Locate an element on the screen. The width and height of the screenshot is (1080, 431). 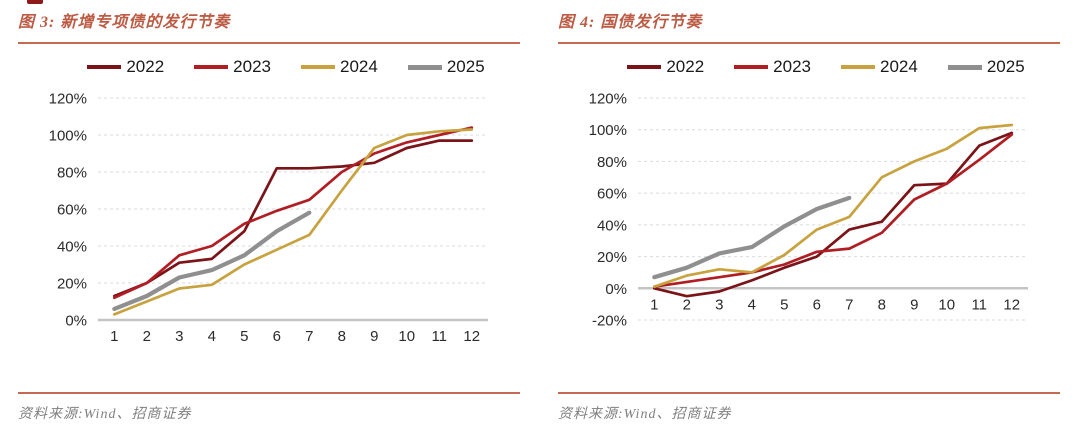
figure-4-title: 图 4: 国债发行节奏 is located at coordinates (630, 22).